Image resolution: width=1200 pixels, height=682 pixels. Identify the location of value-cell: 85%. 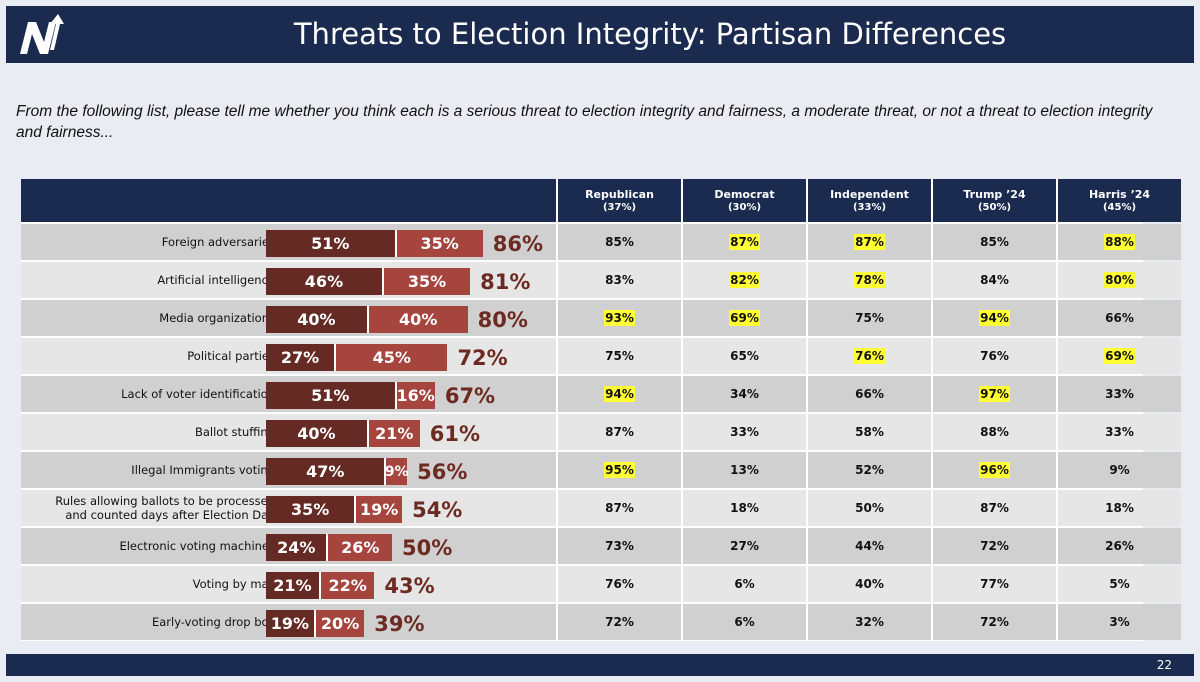
(994, 242).